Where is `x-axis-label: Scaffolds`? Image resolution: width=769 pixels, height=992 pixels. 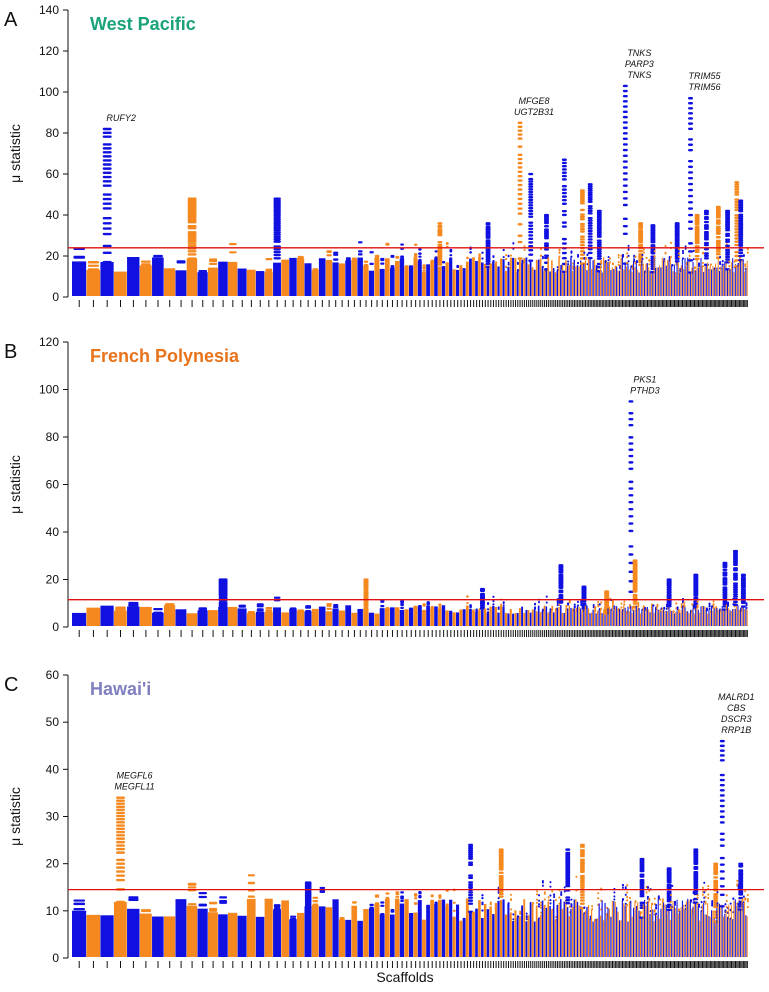 x-axis-label: Scaffolds is located at coordinates (404, 977).